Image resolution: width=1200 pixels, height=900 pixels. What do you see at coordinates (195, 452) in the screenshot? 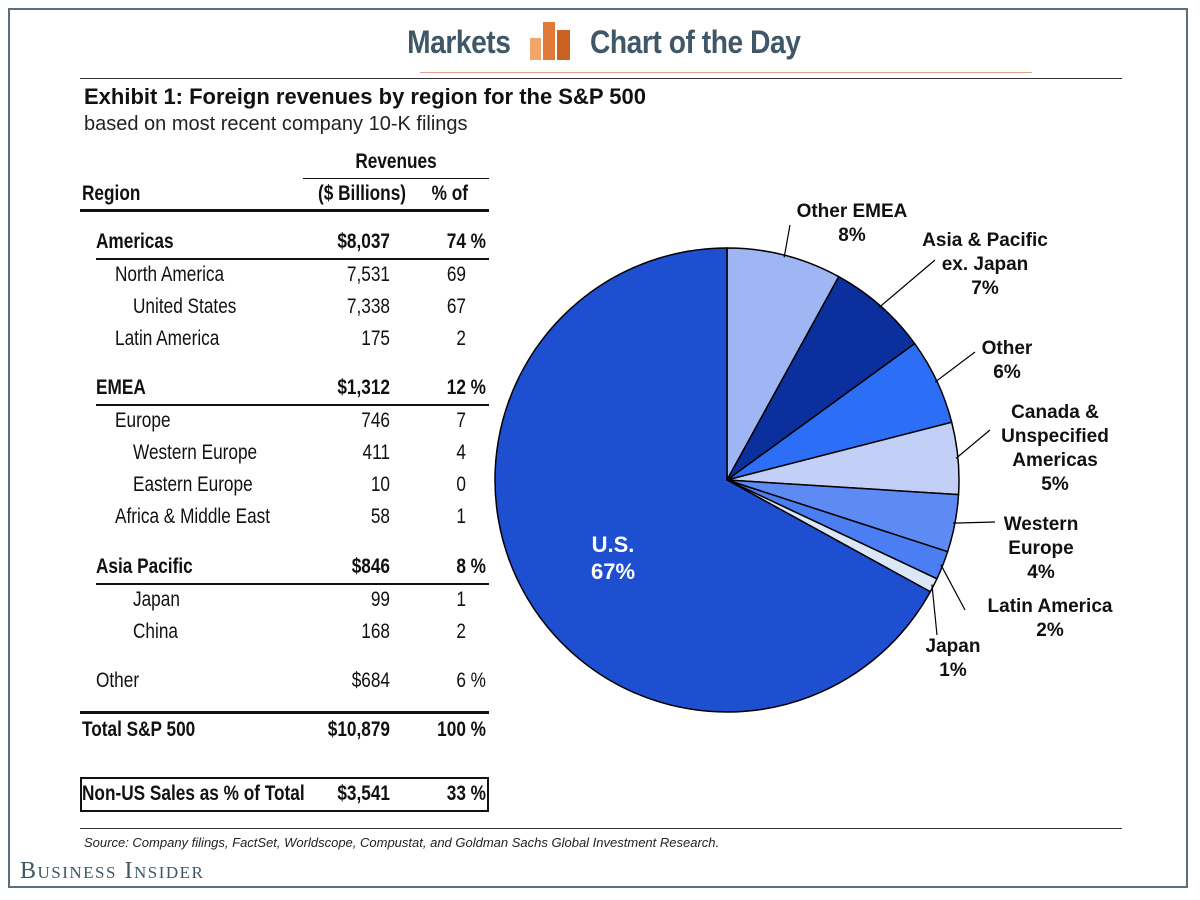
I see `table-row-region: Western Europe` at bounding box center [195, 452].